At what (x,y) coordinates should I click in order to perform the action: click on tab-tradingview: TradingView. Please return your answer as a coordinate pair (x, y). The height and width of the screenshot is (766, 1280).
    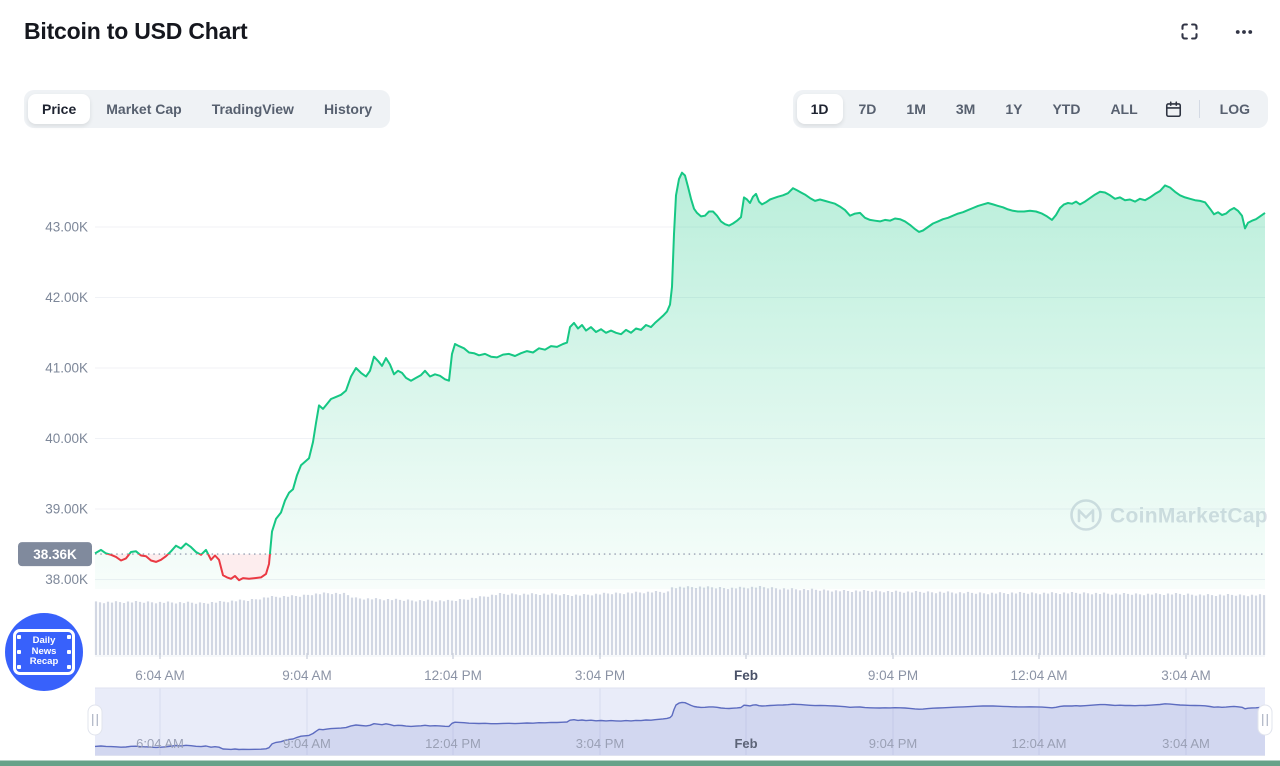
    Looking at the image, I should click on (253, 109).